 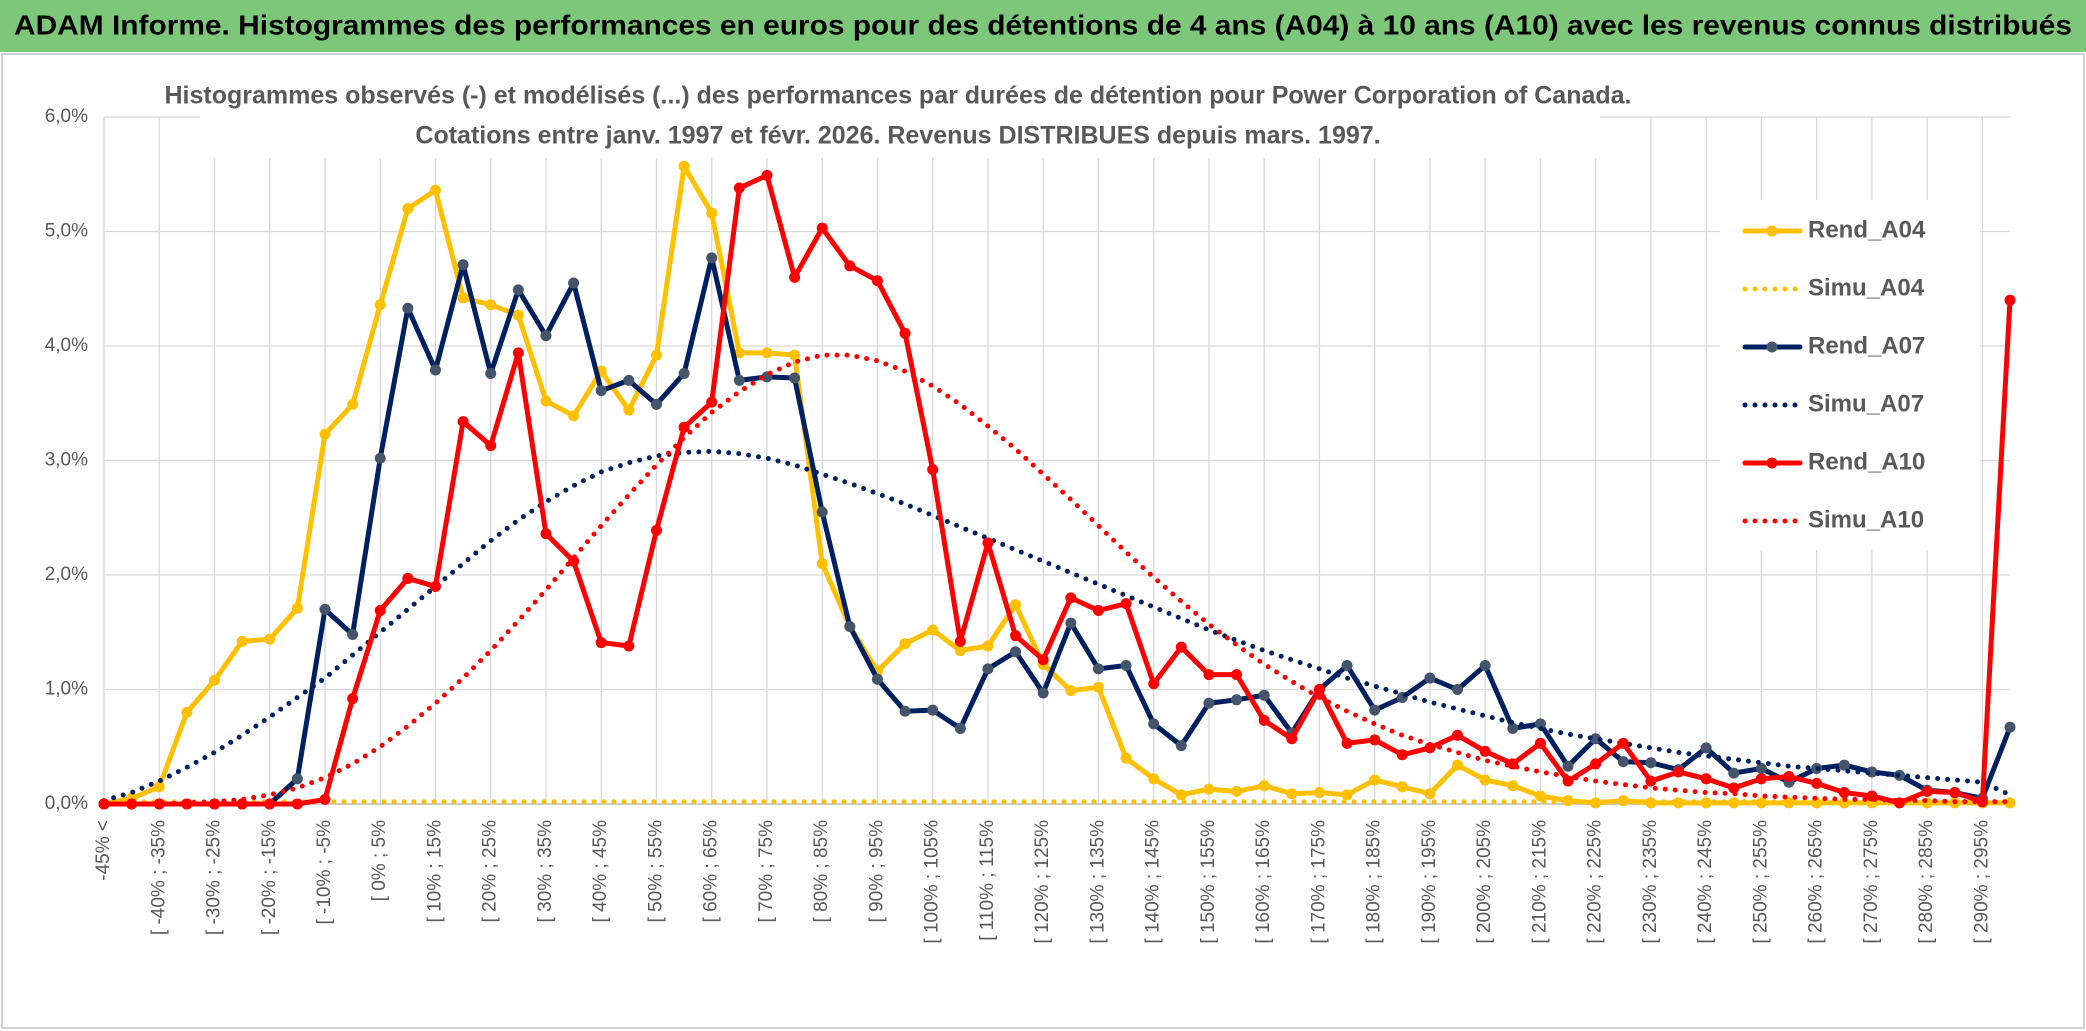 I want to click on x-tick-label: [ 290% ; 295%, so click(x=1981, y=882).